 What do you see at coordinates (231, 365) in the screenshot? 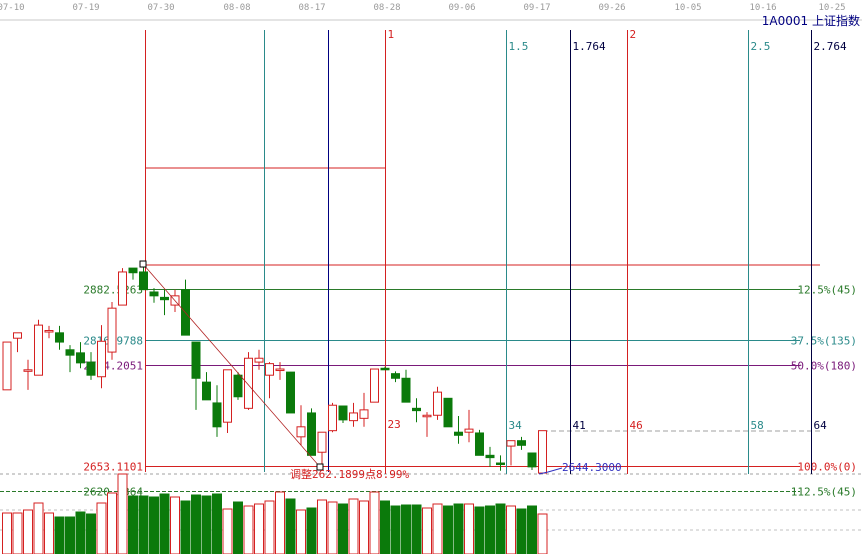
I see `trend-diagonal-line` at bounding box center [231, 365].